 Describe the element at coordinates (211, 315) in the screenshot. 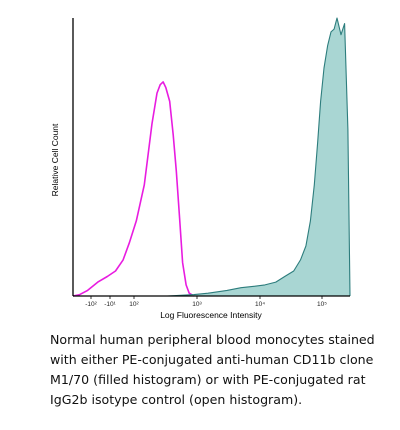

I see `x-axis-label: Log Fluorescence Intensity` at that location.